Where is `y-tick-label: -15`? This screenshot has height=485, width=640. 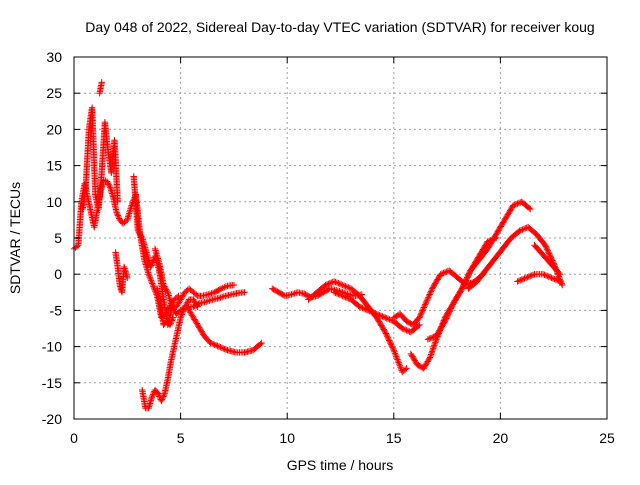
y-tick-label: -15 is located at coordinates (52, 383).